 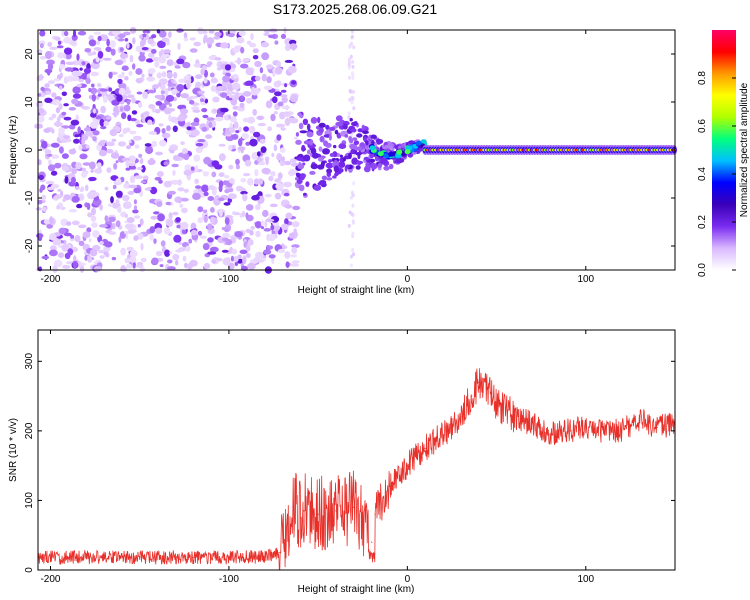 I want to click on colorbar-tick-label: 0.2, so click(x=702, y=222).